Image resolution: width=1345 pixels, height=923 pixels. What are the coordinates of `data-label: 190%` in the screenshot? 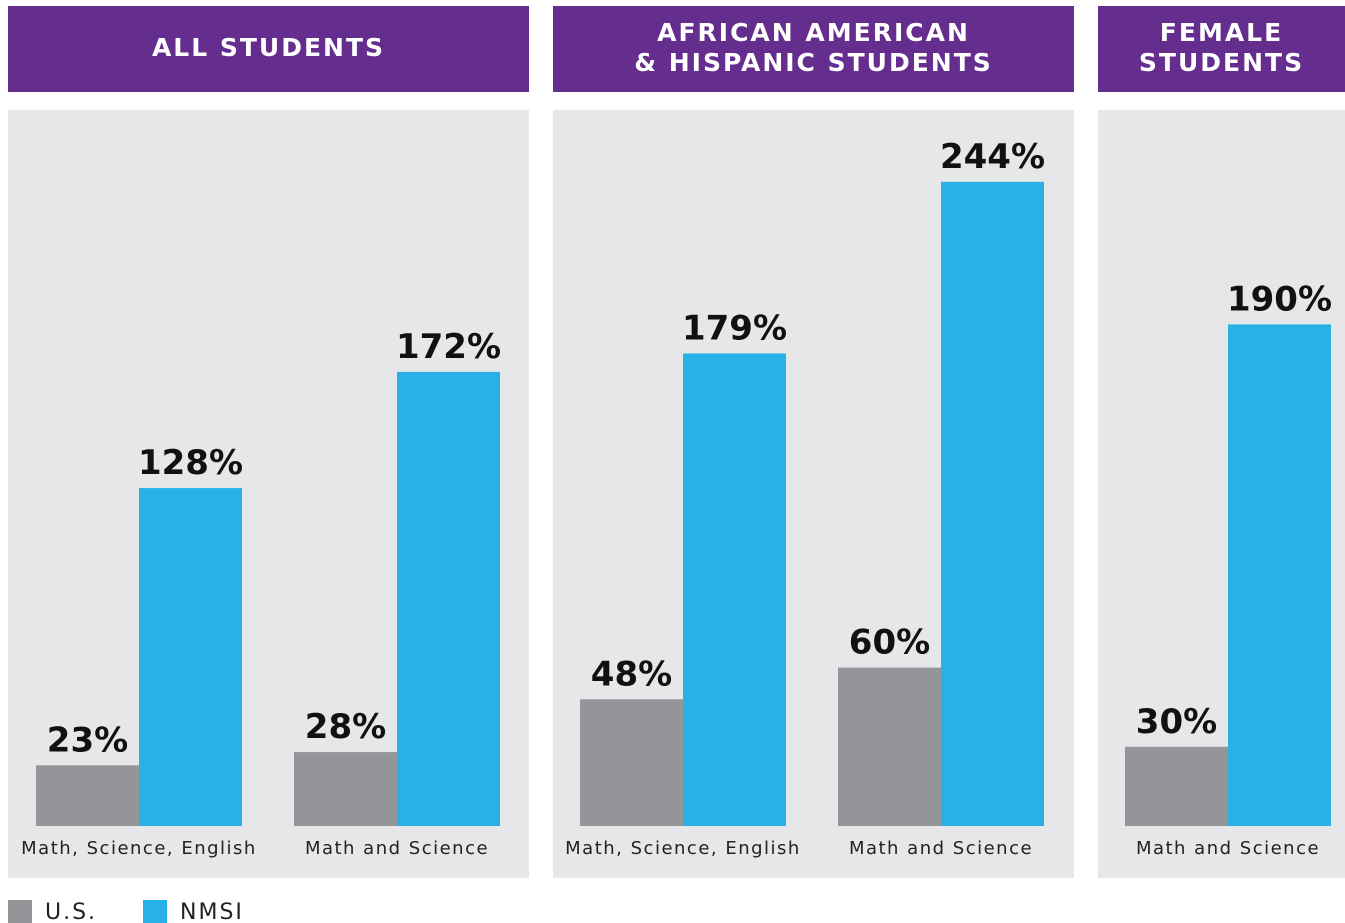 It's located at (1279, 299).